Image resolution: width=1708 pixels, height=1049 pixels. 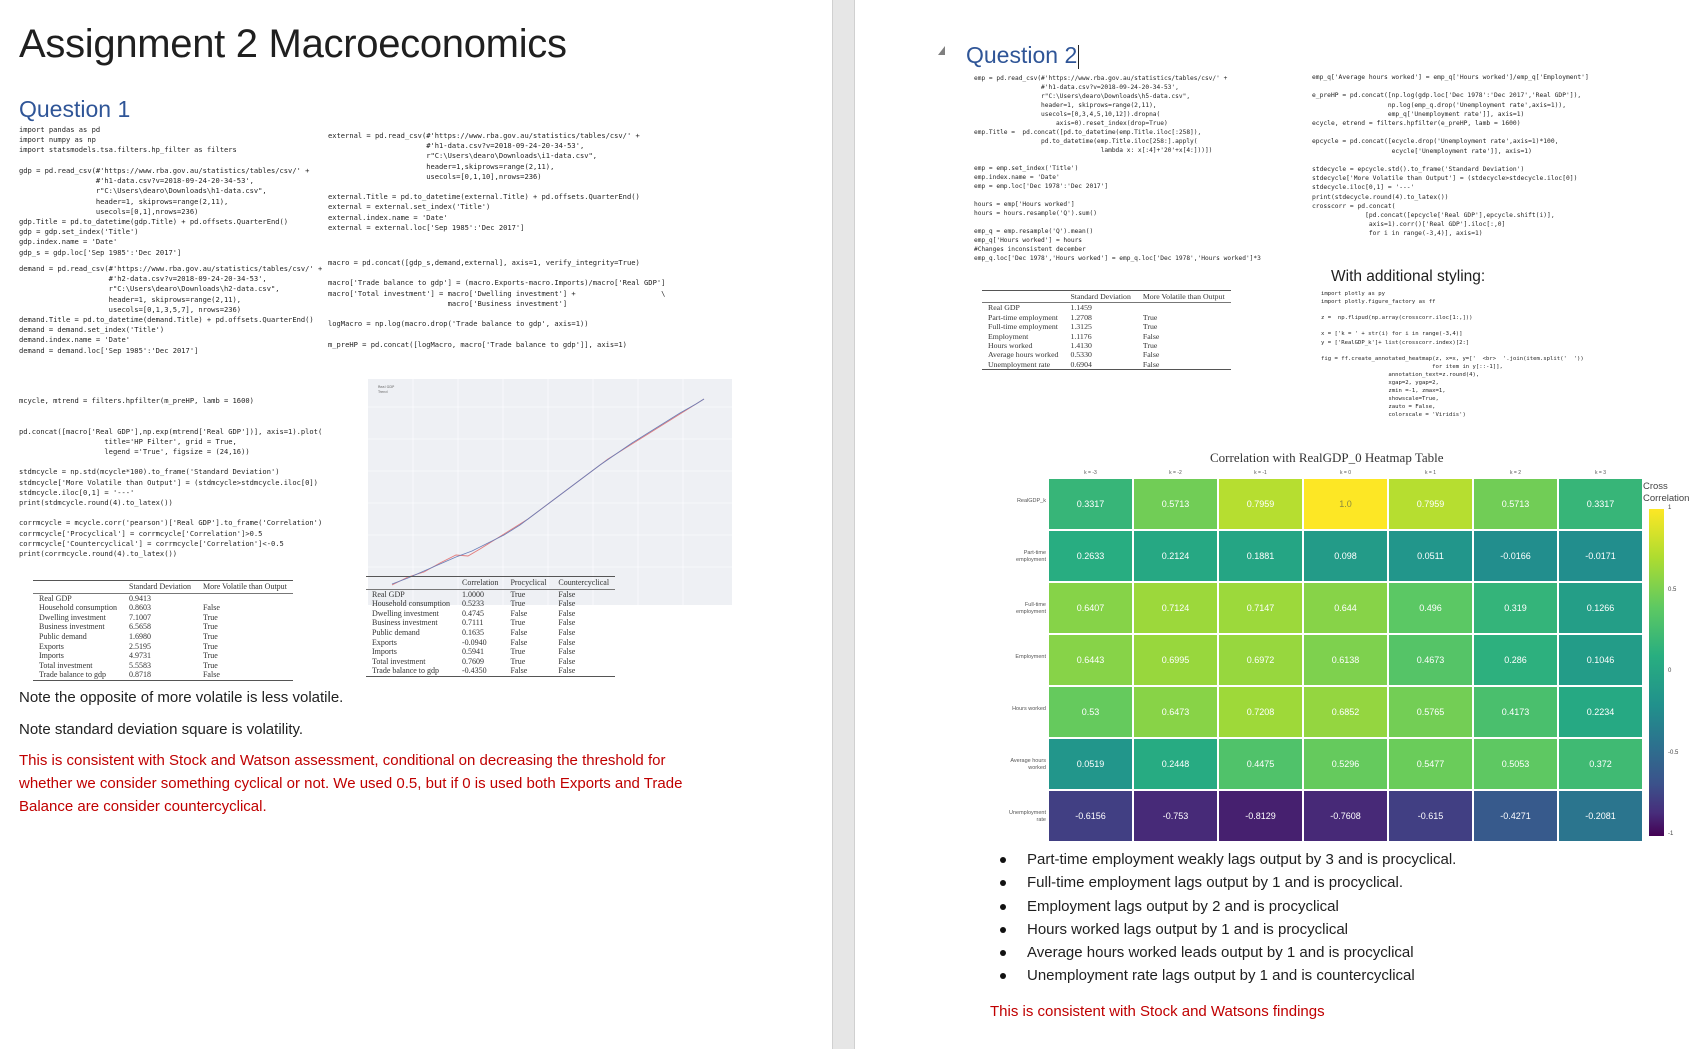 What do you see at coordinates (1260, 660) in the screenshot?
I see `heatmap-cell: 0.6972` at bounding box center [1260, 660].